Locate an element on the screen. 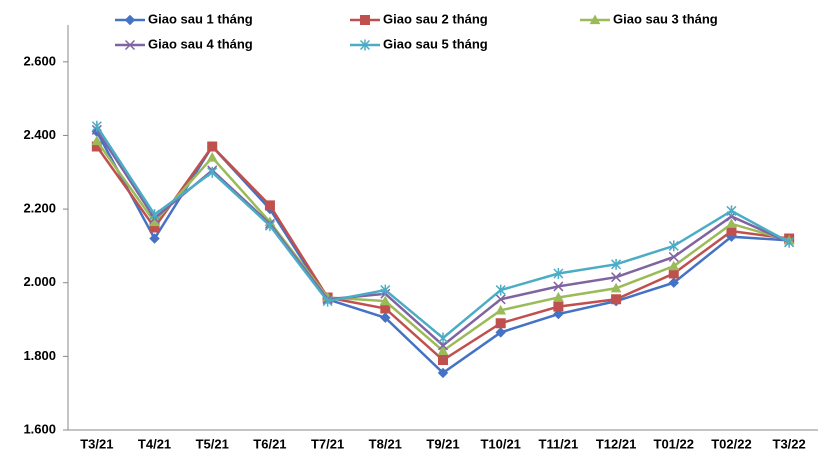 The image size is (821, 455). y-tick-label: 2.200 is located at coordinates (39, 208).